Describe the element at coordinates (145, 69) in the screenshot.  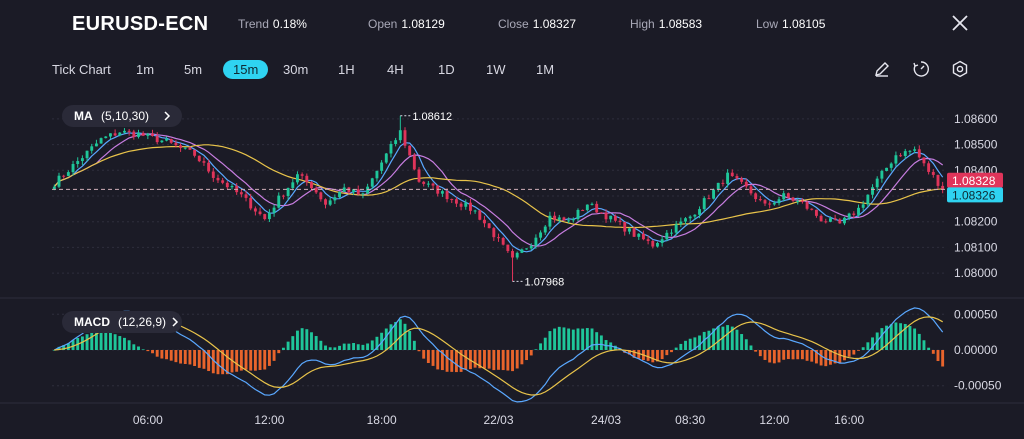
I see `tab-1m: 1m` at that location.